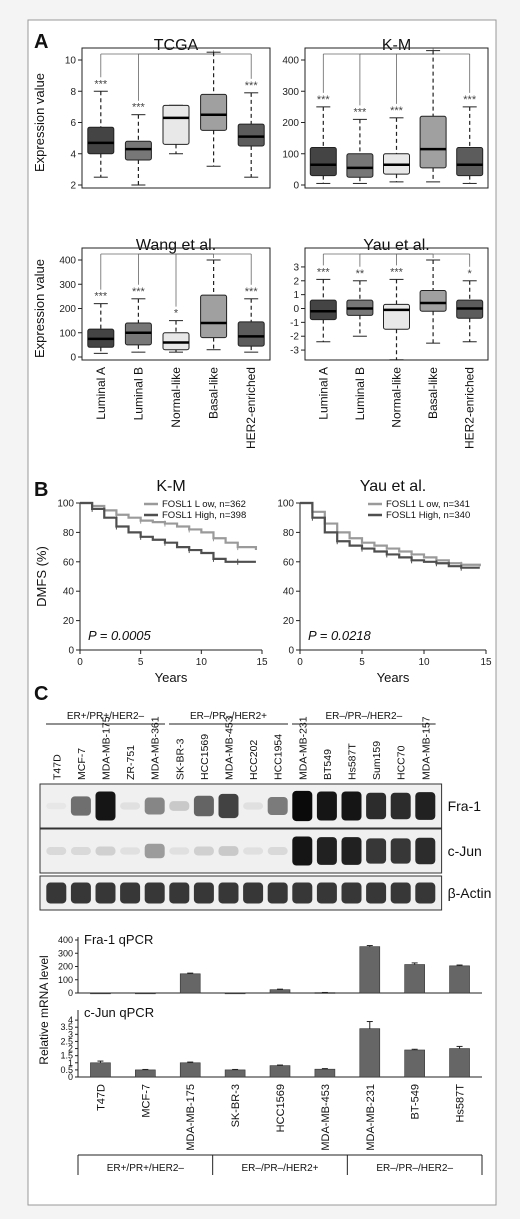  What do you see at coordinates (146, 1168) in the screenshot?
I see `bottom-group-label: ER+/PR+/HER2–` at bounding box center [146, 1168].